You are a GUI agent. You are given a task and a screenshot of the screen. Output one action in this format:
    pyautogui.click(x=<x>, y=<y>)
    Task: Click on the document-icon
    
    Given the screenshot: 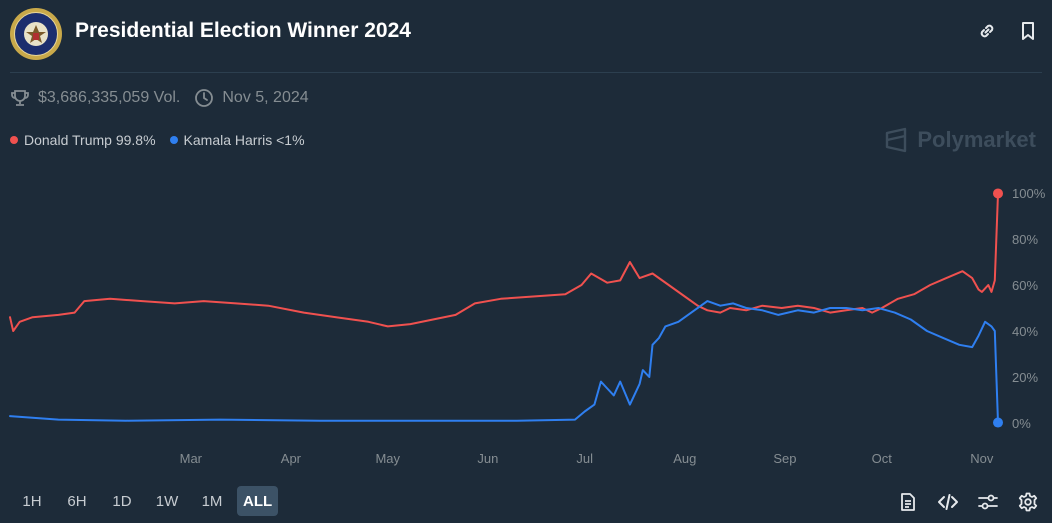 What is the action you would take?
    pyautogui.click(x=908, y=502)
    